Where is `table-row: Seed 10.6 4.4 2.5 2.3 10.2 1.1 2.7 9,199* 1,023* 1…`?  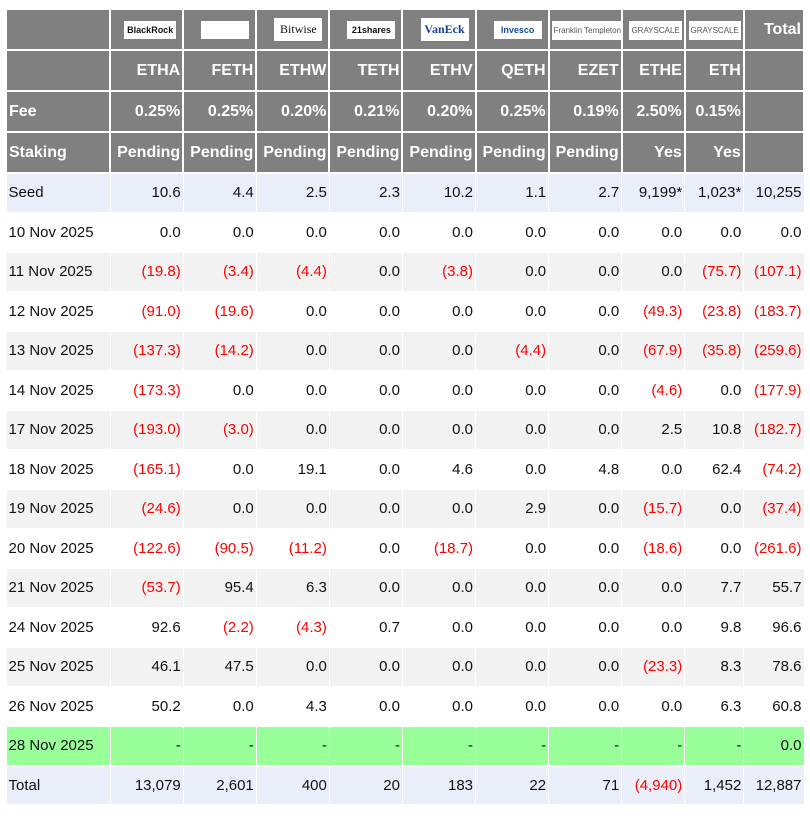
table-row: Seed 10.6 4.4 2.5 2.3 10.2 1.1 2.7 9,199* 1,023* 1… is located at coordinates (405, 193).